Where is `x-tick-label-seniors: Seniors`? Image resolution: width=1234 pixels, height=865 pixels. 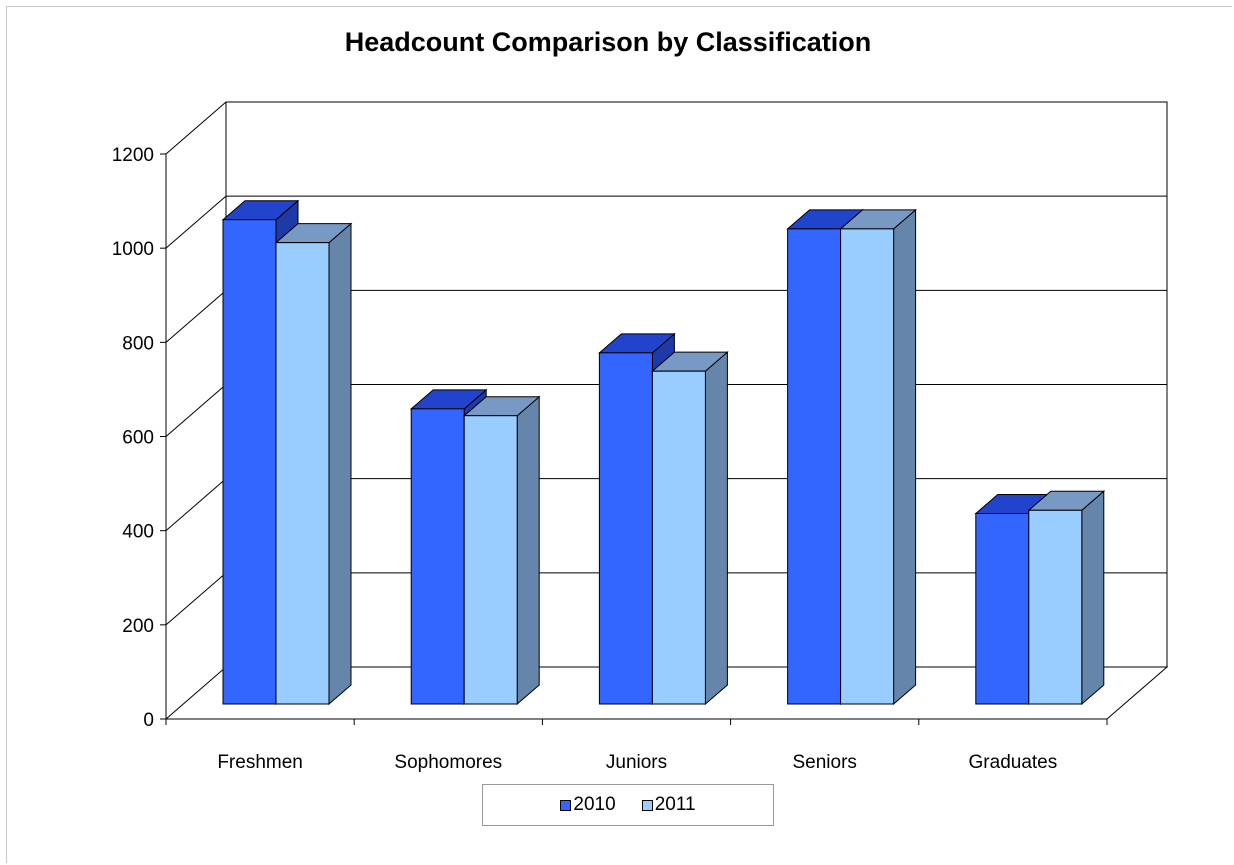 x-tick-label-seniors: Seniors is located at coordinates (824, 762).